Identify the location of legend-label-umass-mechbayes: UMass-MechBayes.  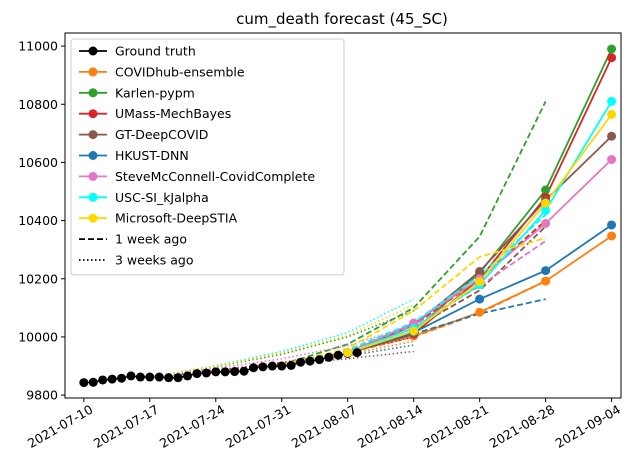
(173, 113).